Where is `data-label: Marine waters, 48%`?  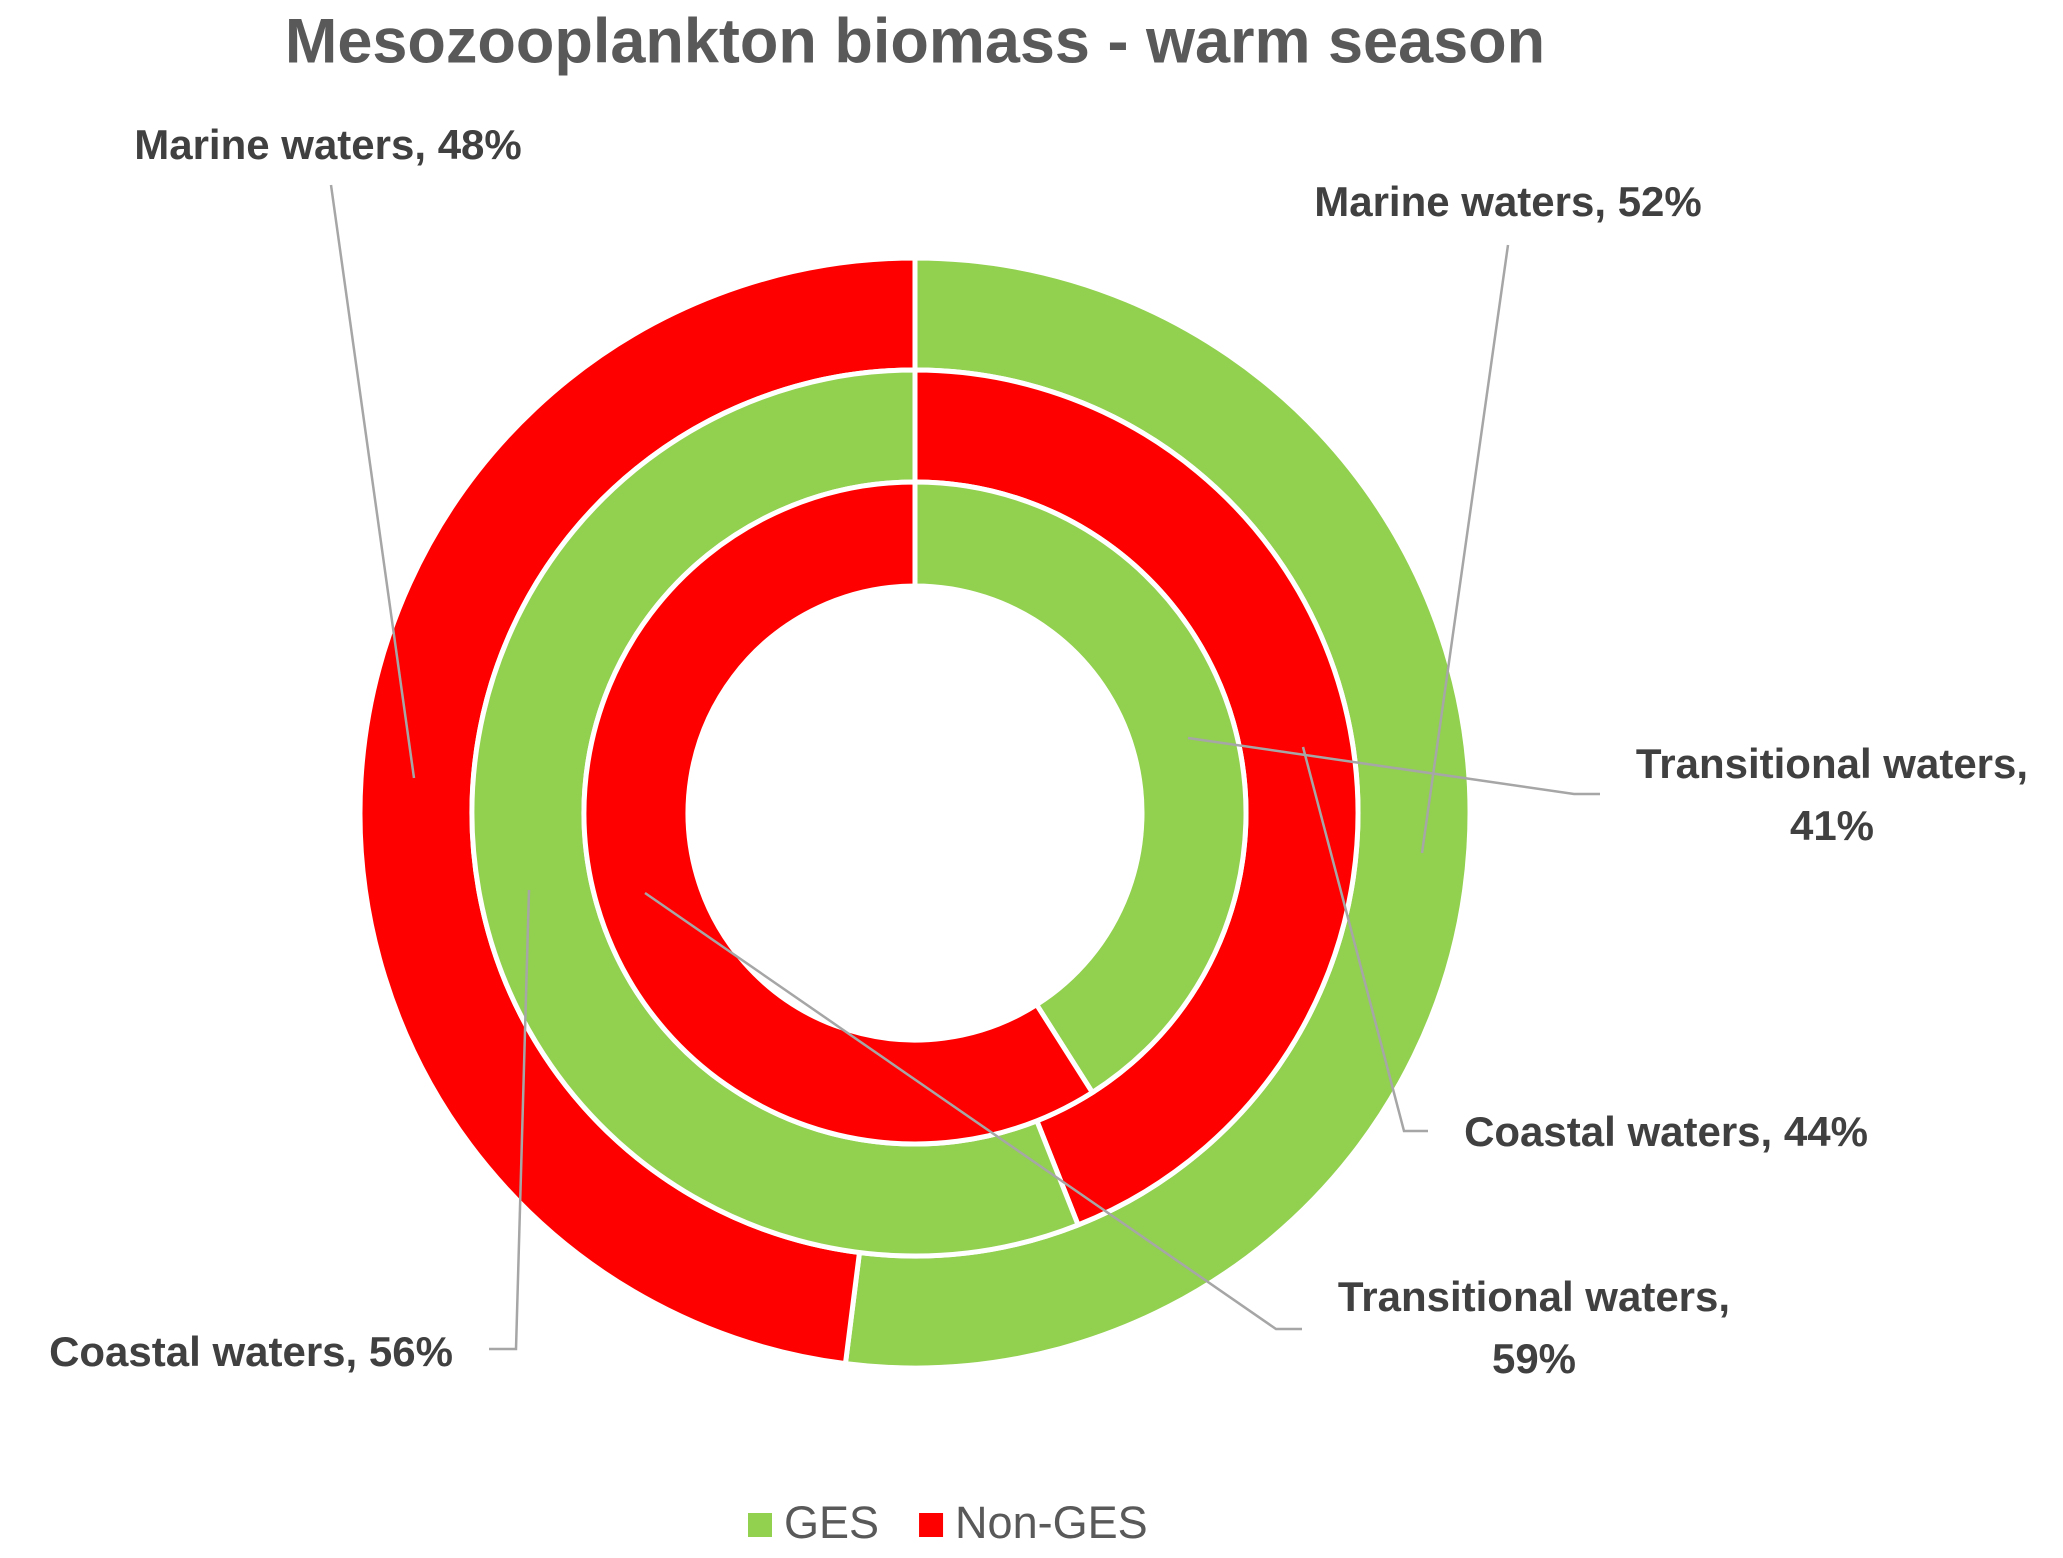
data-label: Marine waters, 48% is located at coordinates (328, 144).